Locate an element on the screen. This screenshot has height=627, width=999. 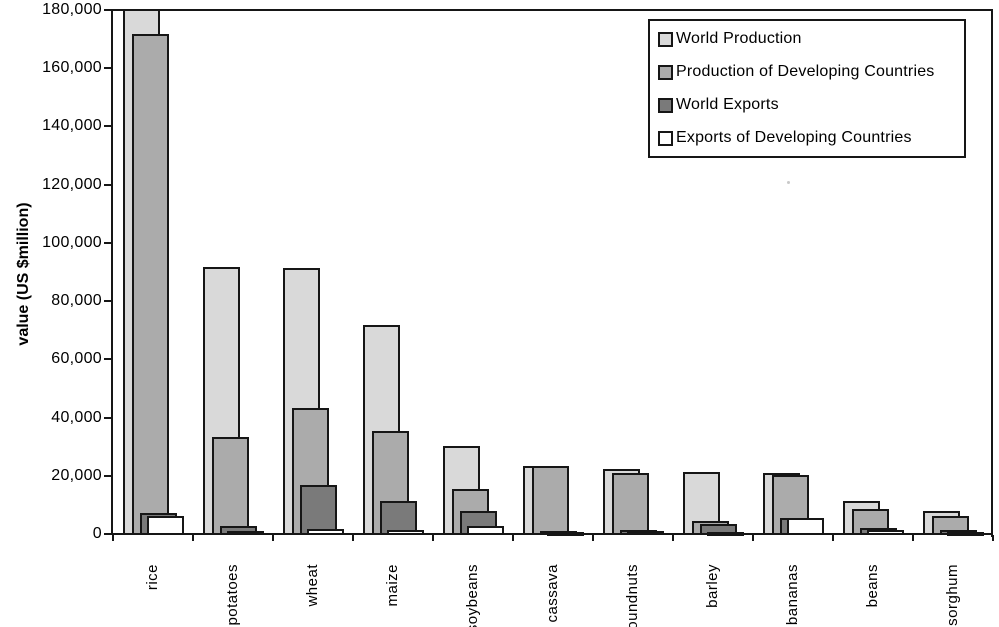
y-axis-tick-label: 0 is located at coordinates (97, 533).